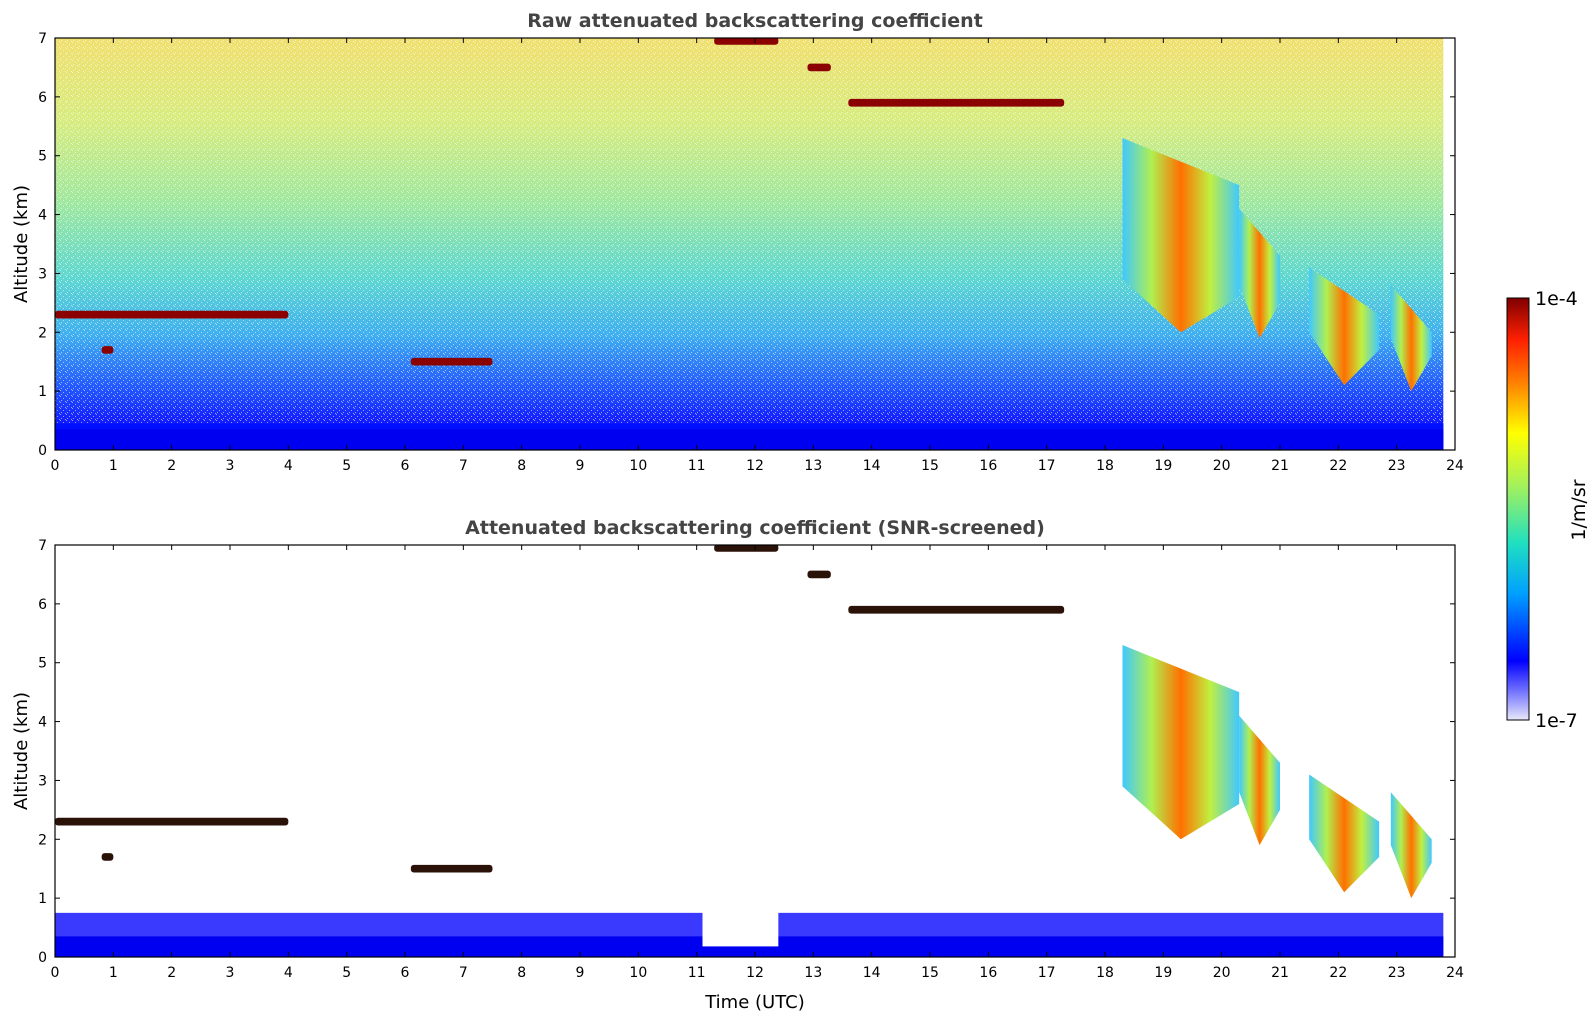 Image resolution: width=1595 pixels, height=1020 pixels. I want to click on y-tick-label: 1, so click(42, 392).